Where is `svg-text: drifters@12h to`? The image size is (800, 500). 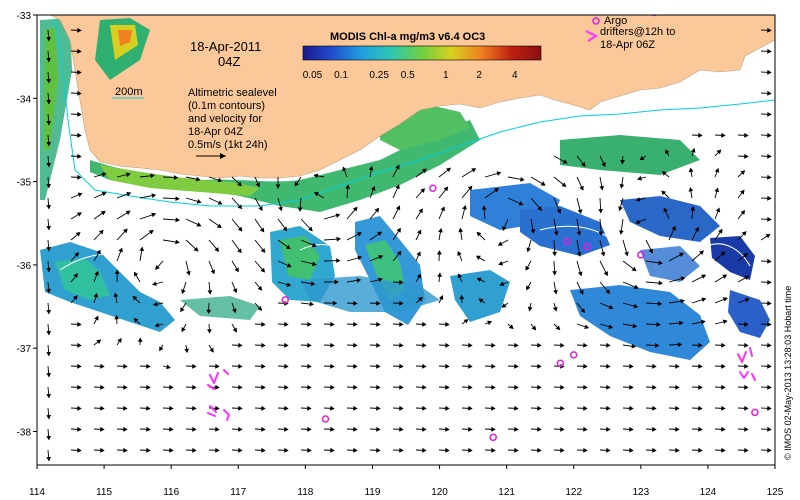 svg-text: drifters@12h to is located at coordinates (637, 32).